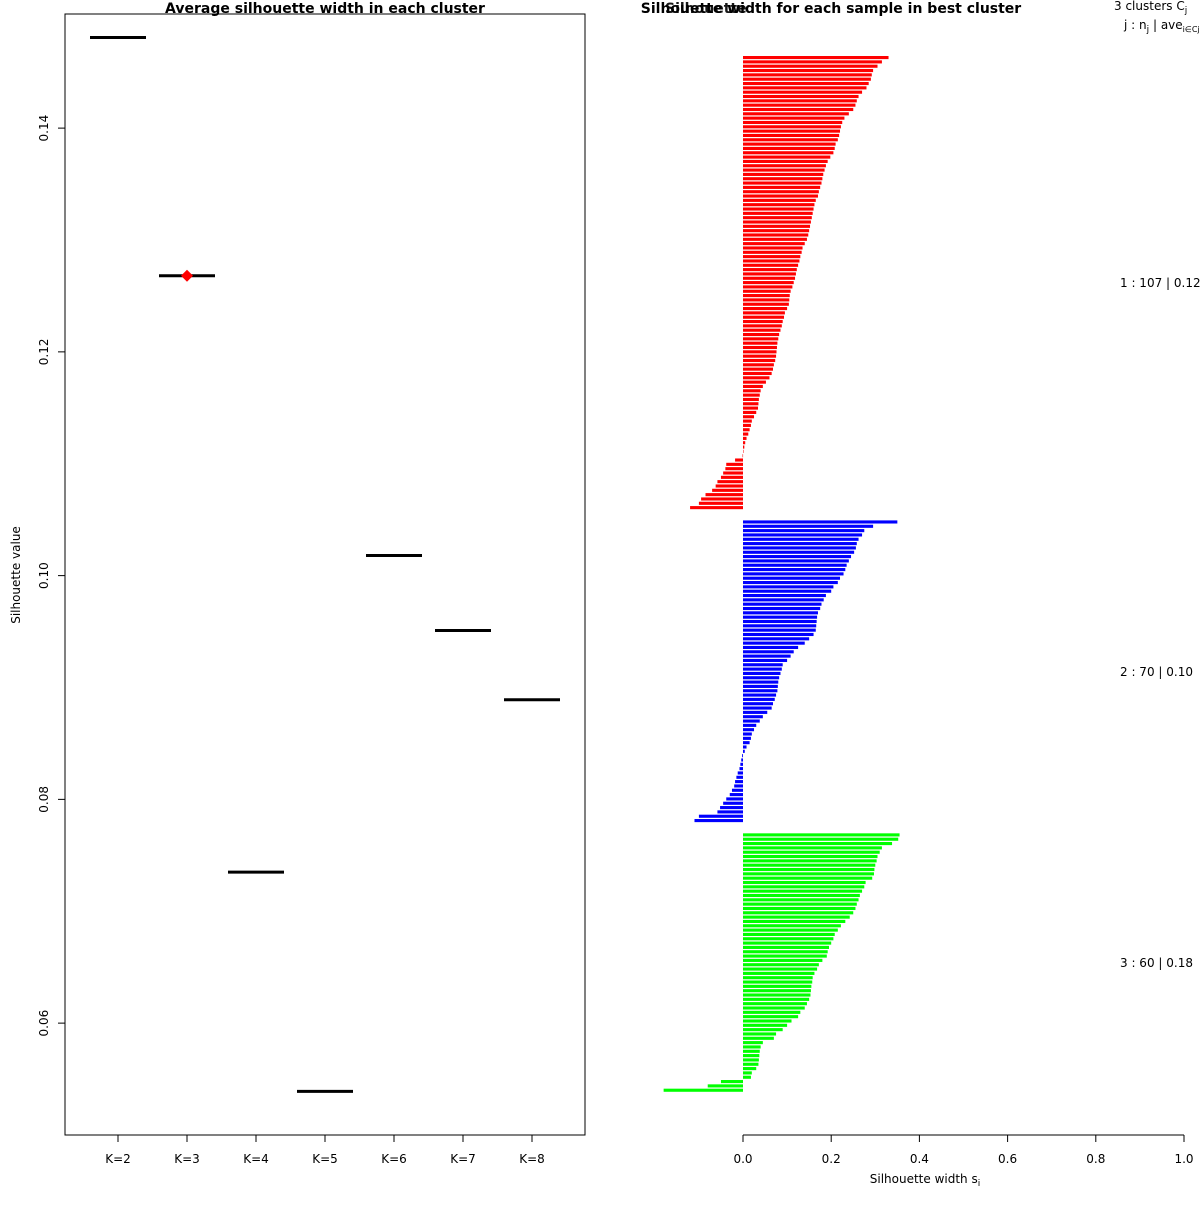 This screenshot has height=1205, width=1200. What do you see at coordinates (925, 1180) in the screenshot?
I see `right-x-axis-label: Silhouette width si` at bounding box center [925, 1180].